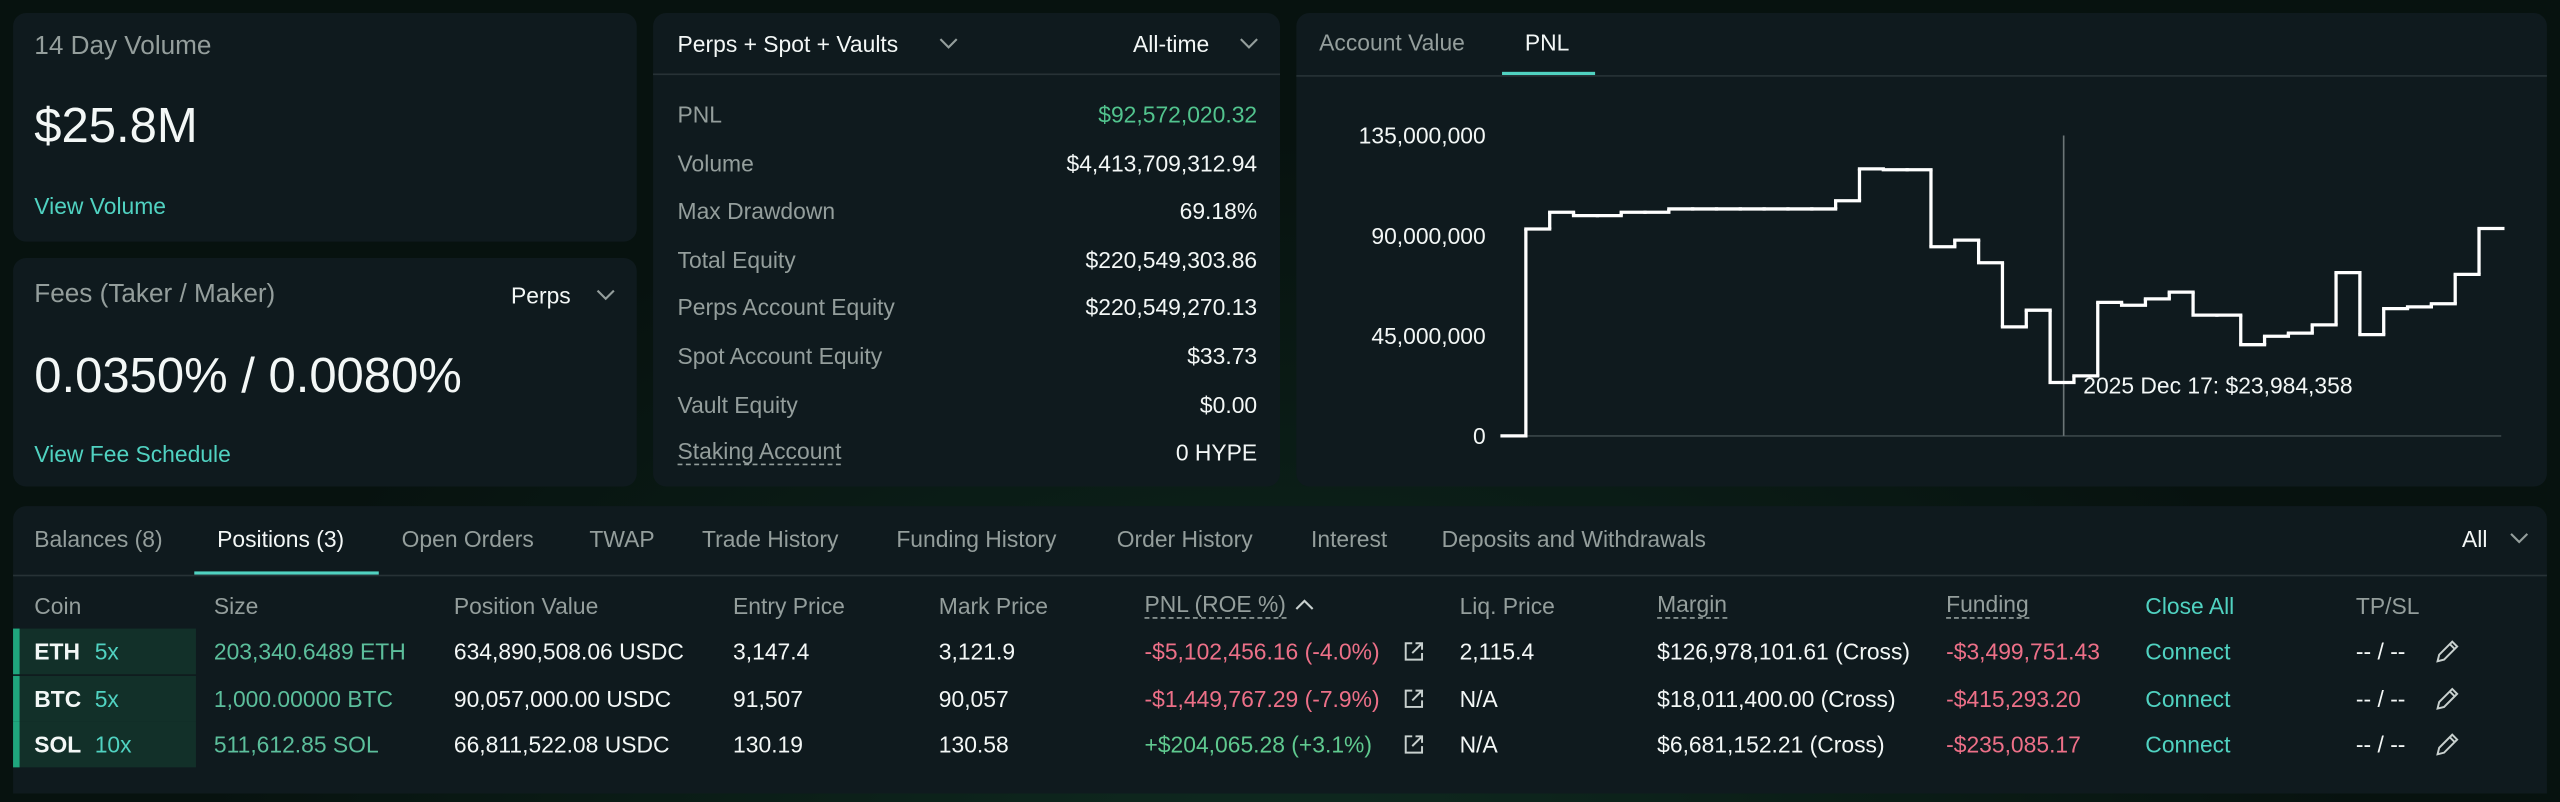  Describe the element at coordinates (132, 453) in the screenshot. I see `link: View Fee Schedule` at that location.